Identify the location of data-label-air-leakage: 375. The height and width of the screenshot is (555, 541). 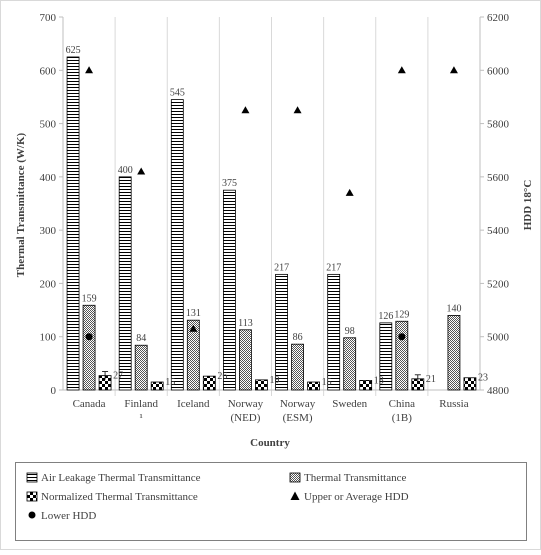
(229, 183).